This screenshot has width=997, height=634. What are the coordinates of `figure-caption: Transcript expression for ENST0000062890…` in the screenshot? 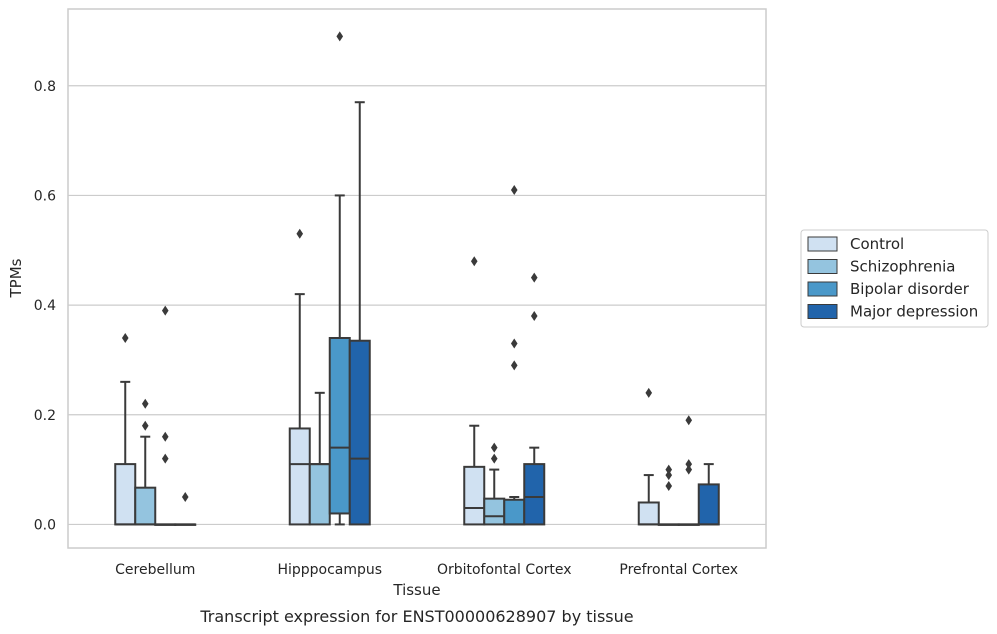 It's located at (416, 616).